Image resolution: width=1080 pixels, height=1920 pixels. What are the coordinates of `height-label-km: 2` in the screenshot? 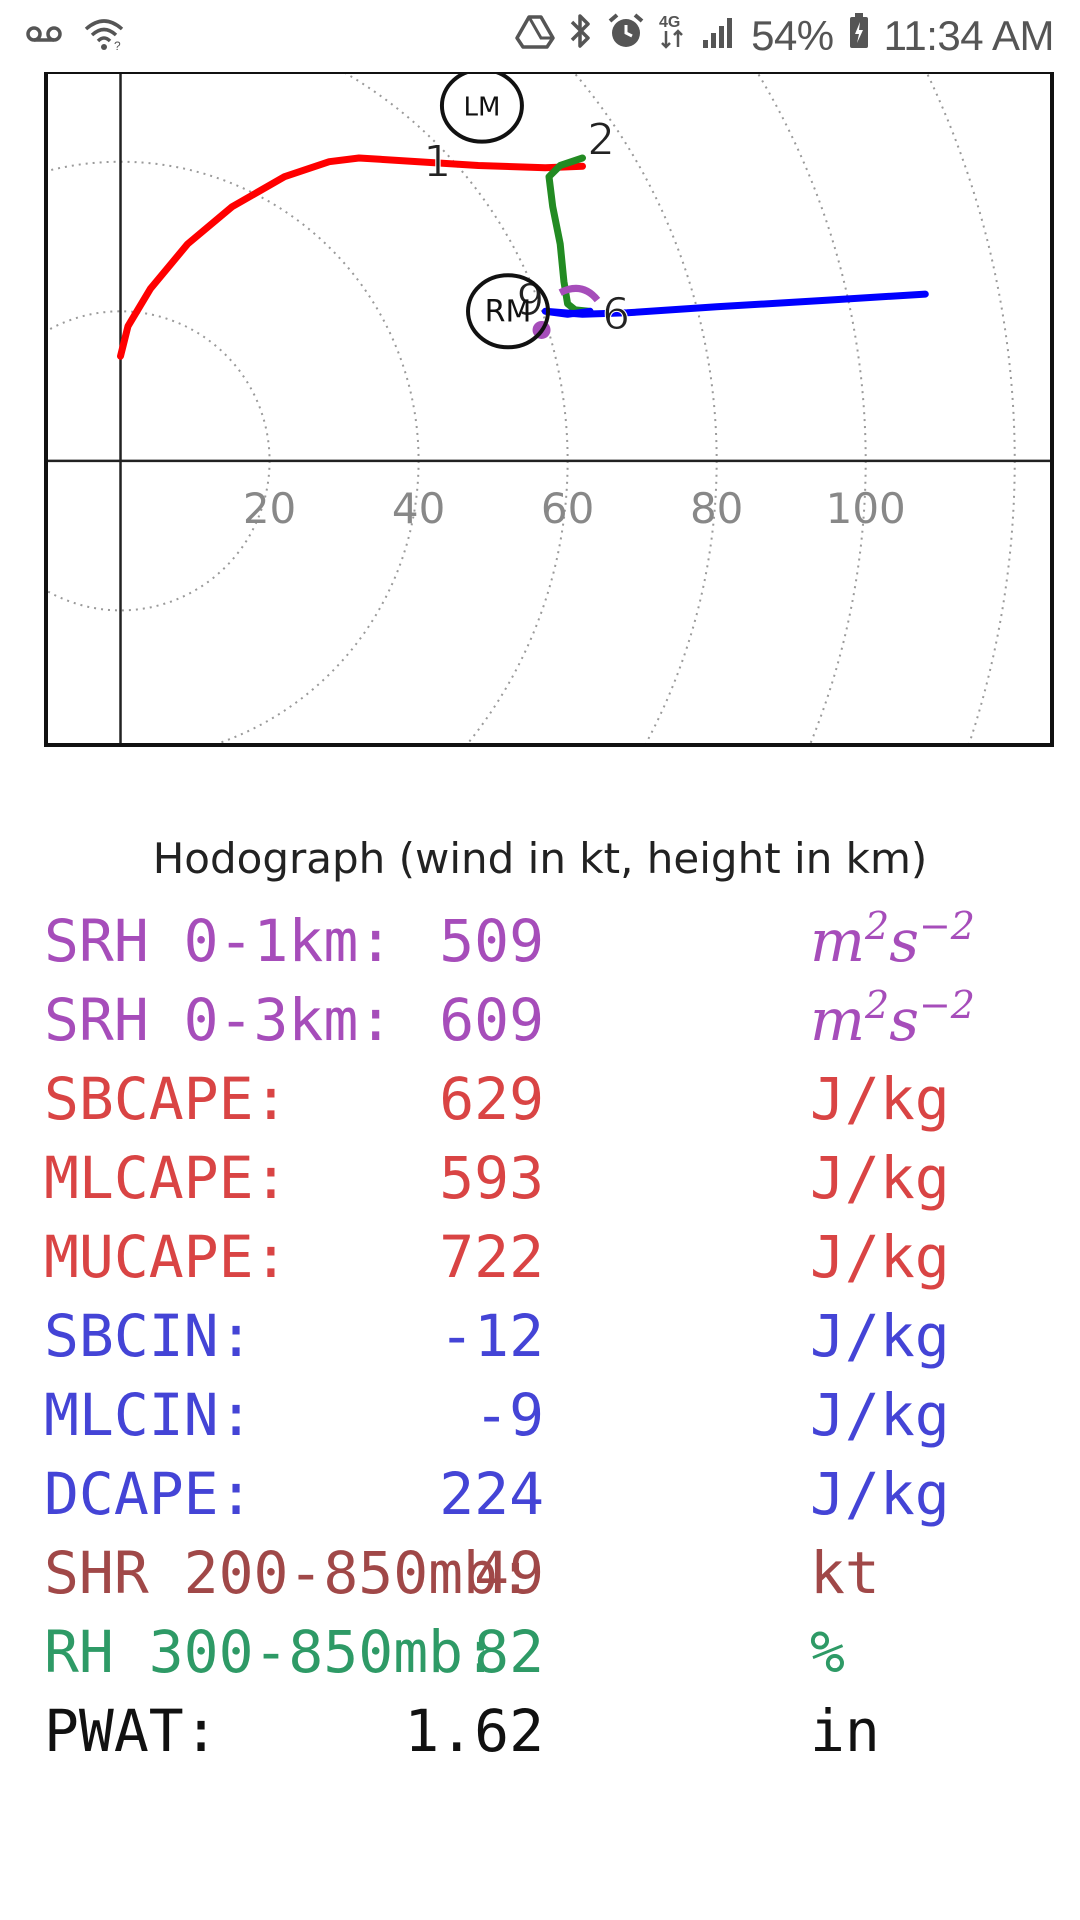 It's located at (601, 139).